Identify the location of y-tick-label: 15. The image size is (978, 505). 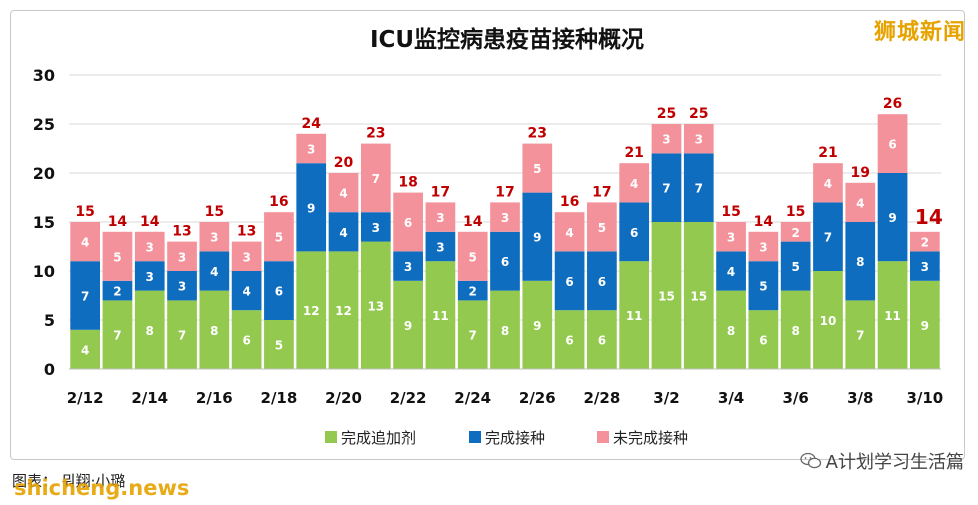
(44, 222).